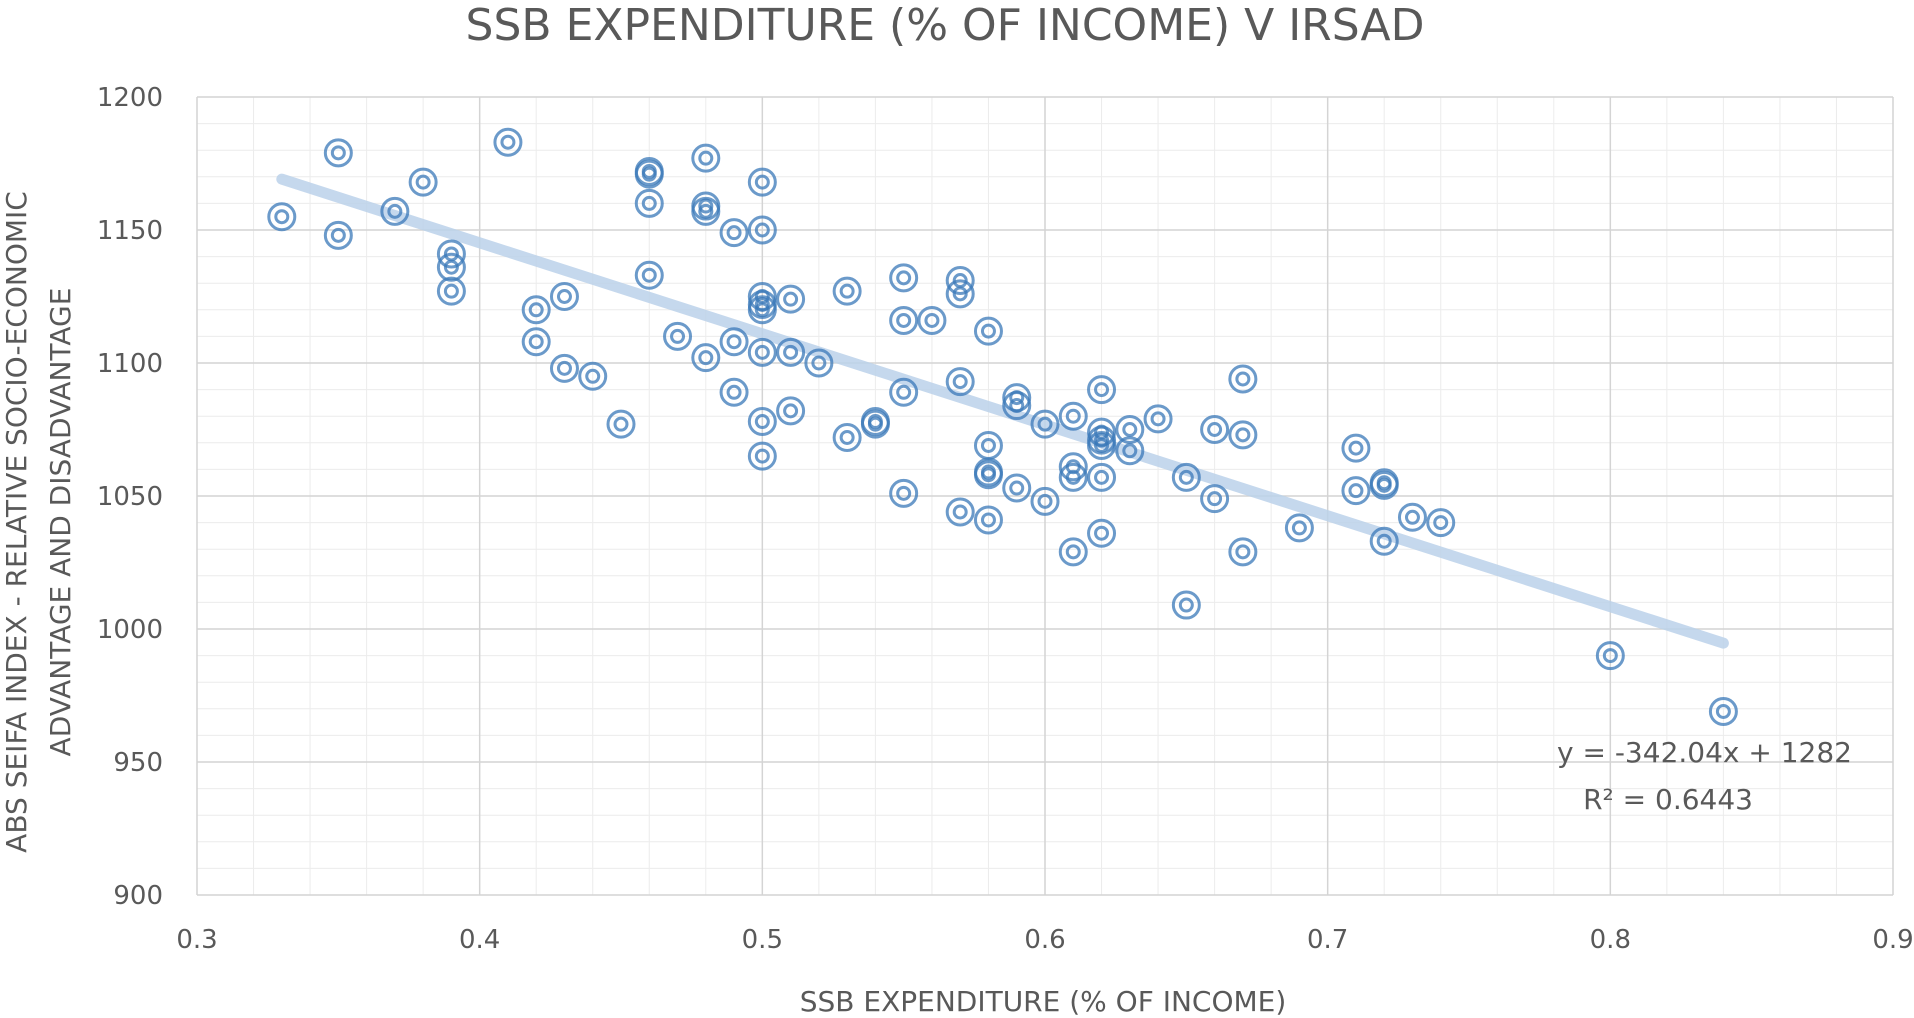  I want to click on x-tick-label: 0.5, so click(762, 940).